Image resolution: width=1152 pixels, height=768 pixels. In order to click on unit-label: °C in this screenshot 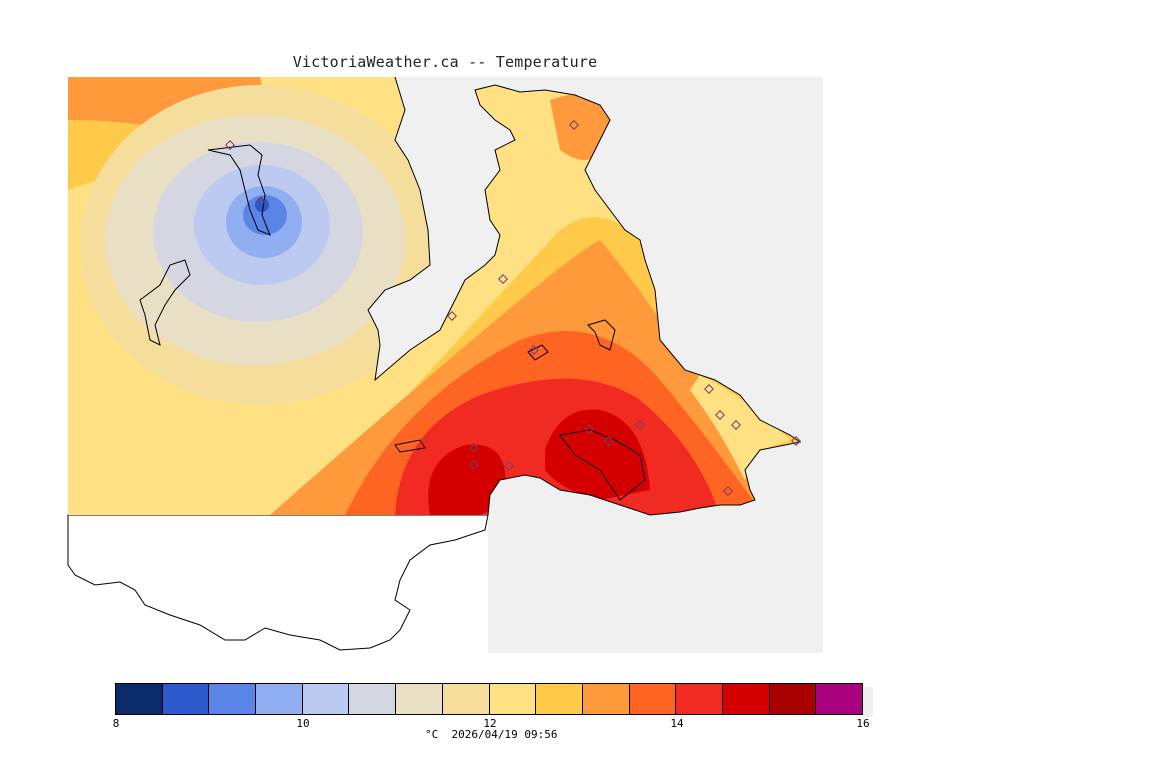, I will do `click(432, 734)`.